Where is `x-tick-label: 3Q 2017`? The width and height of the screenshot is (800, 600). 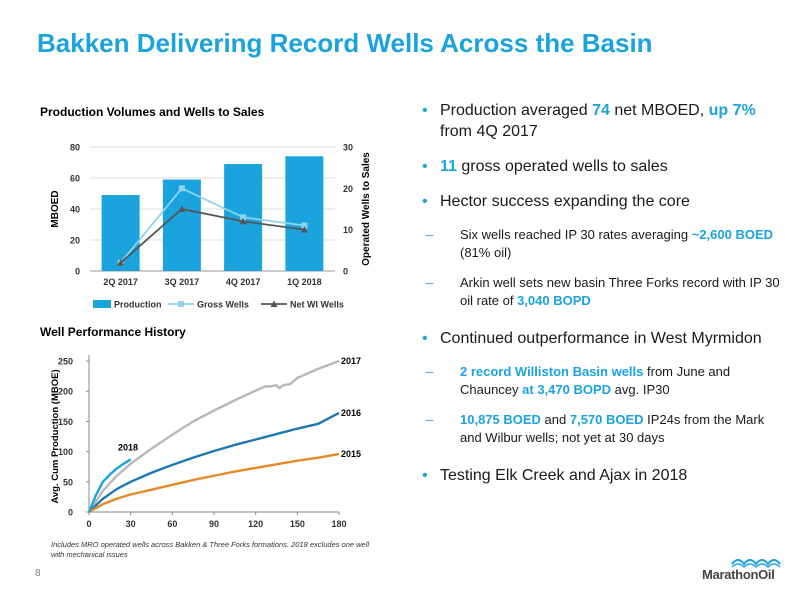 x-tick-label: 3Q 2017 is located at coordinates (182, 282).